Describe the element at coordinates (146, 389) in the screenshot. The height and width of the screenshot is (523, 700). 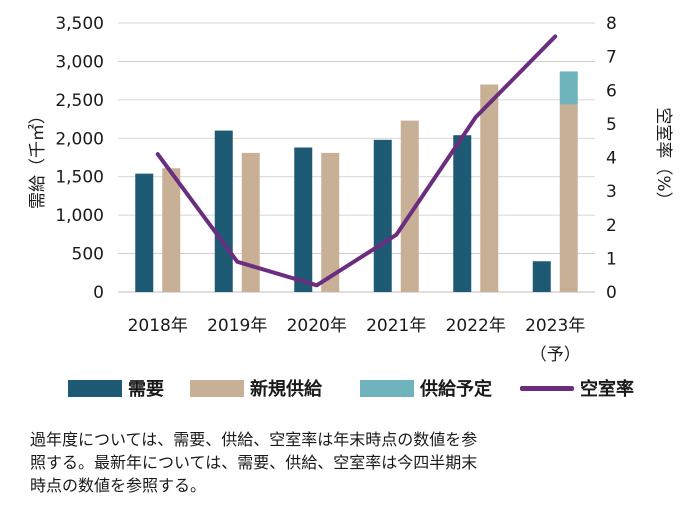
I see `legend-label-demand: 需要` at that location.